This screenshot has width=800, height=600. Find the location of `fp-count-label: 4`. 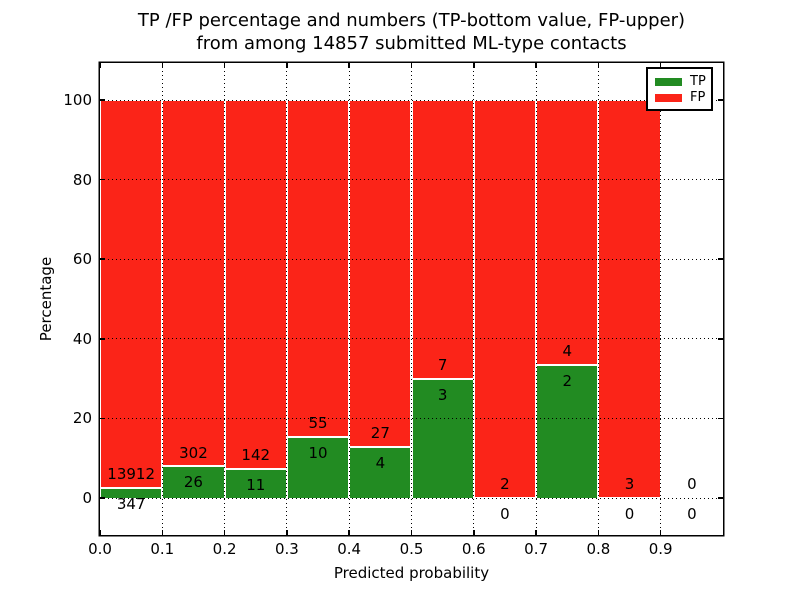

fp-count-label: 4 is located at coordinates (567, 351).